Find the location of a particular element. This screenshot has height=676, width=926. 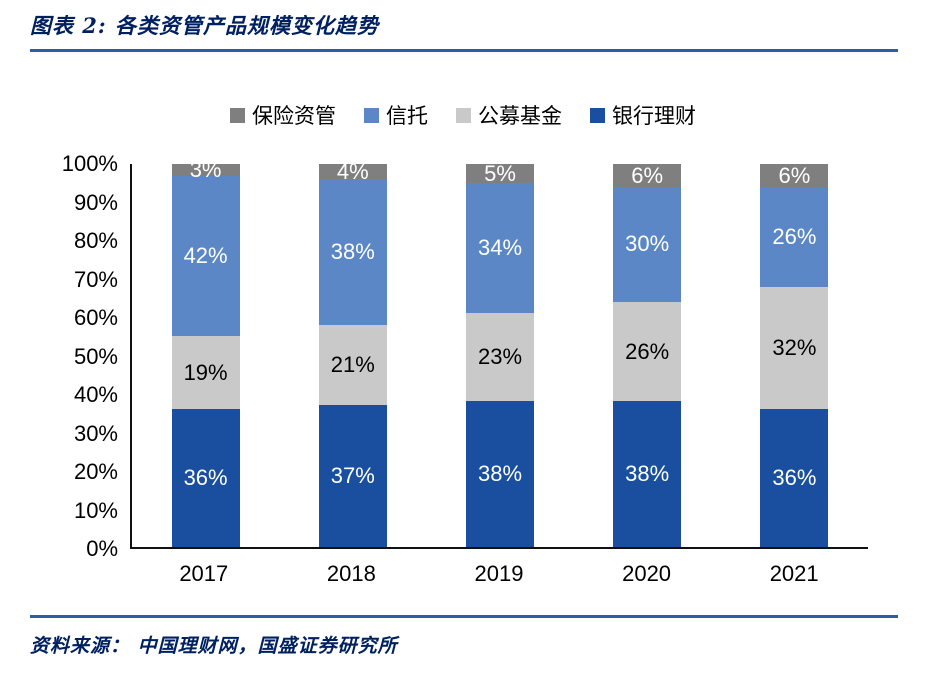

bar-segment-label: 37% is located at coordinates (352, 476).